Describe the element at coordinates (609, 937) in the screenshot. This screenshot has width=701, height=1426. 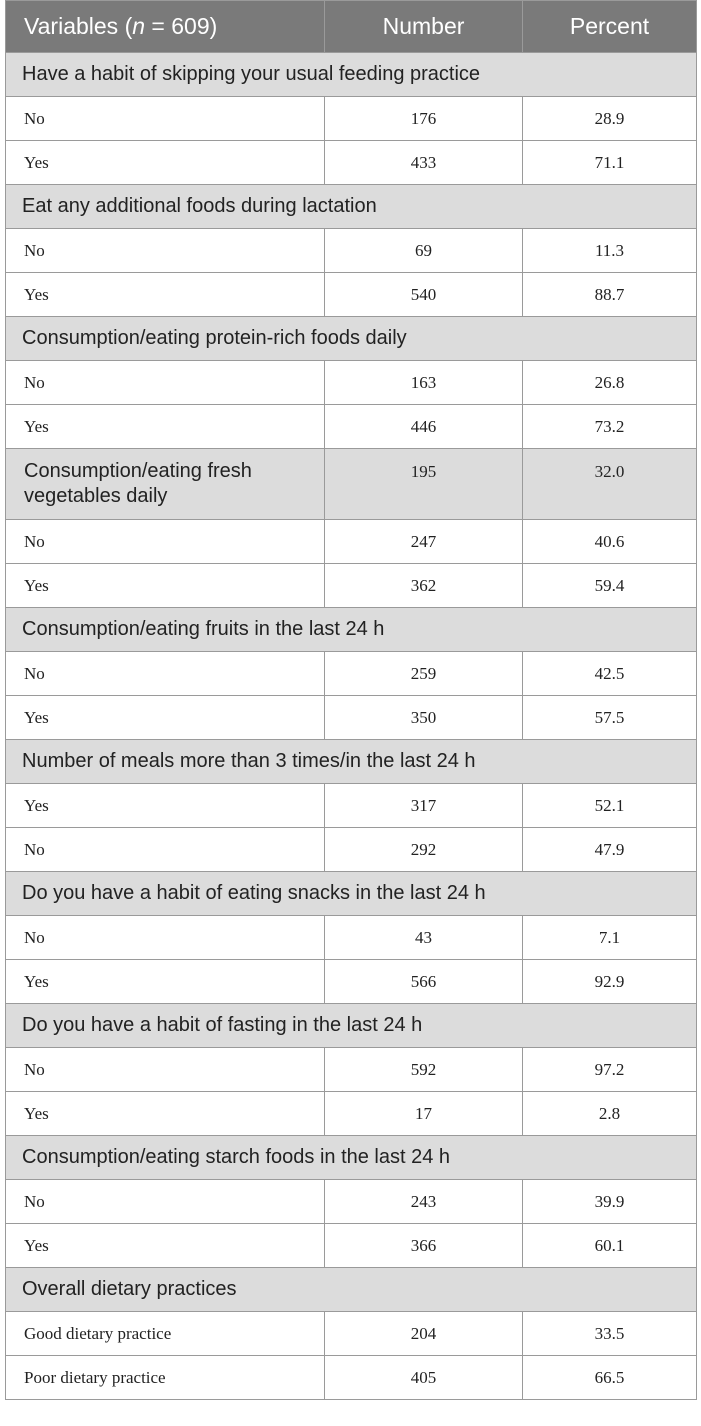
I see `row-percent: 7.1` at that location.